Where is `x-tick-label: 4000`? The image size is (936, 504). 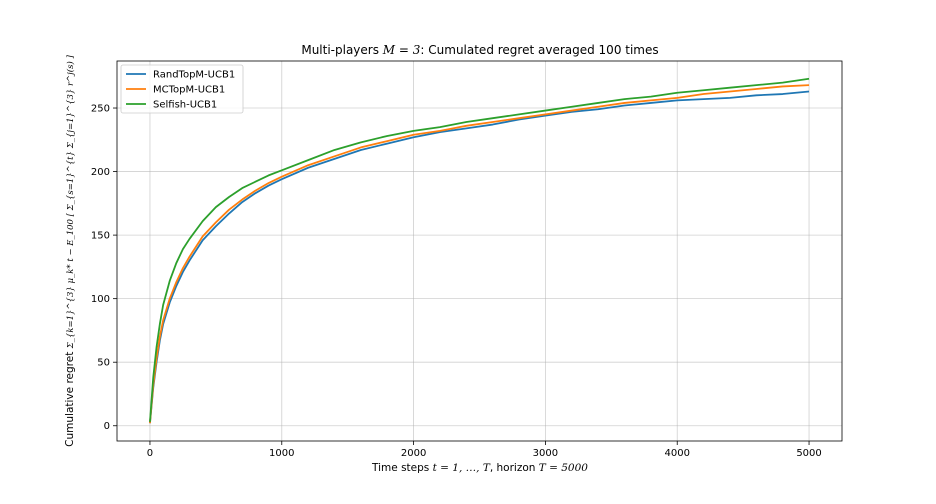 x-tick-label: 4000 is located at coordinates (677, 453).